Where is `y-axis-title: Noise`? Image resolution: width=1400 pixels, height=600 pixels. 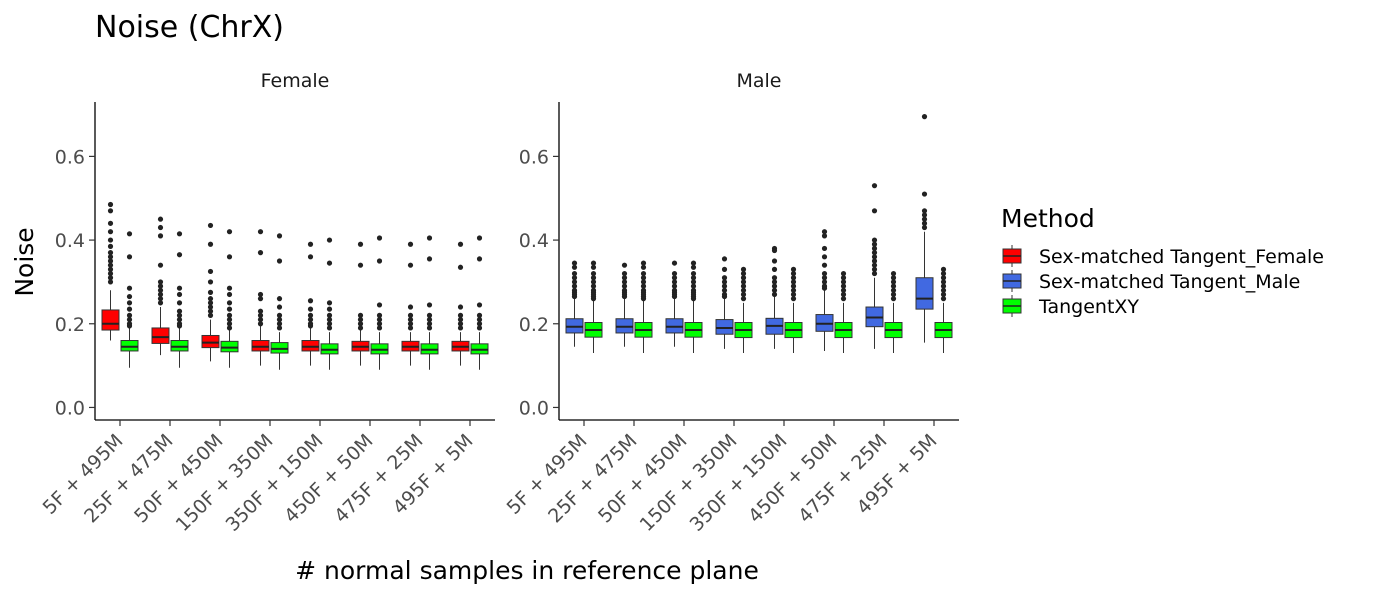 y-axis-title: Noise is located at coordinates (24, 261).